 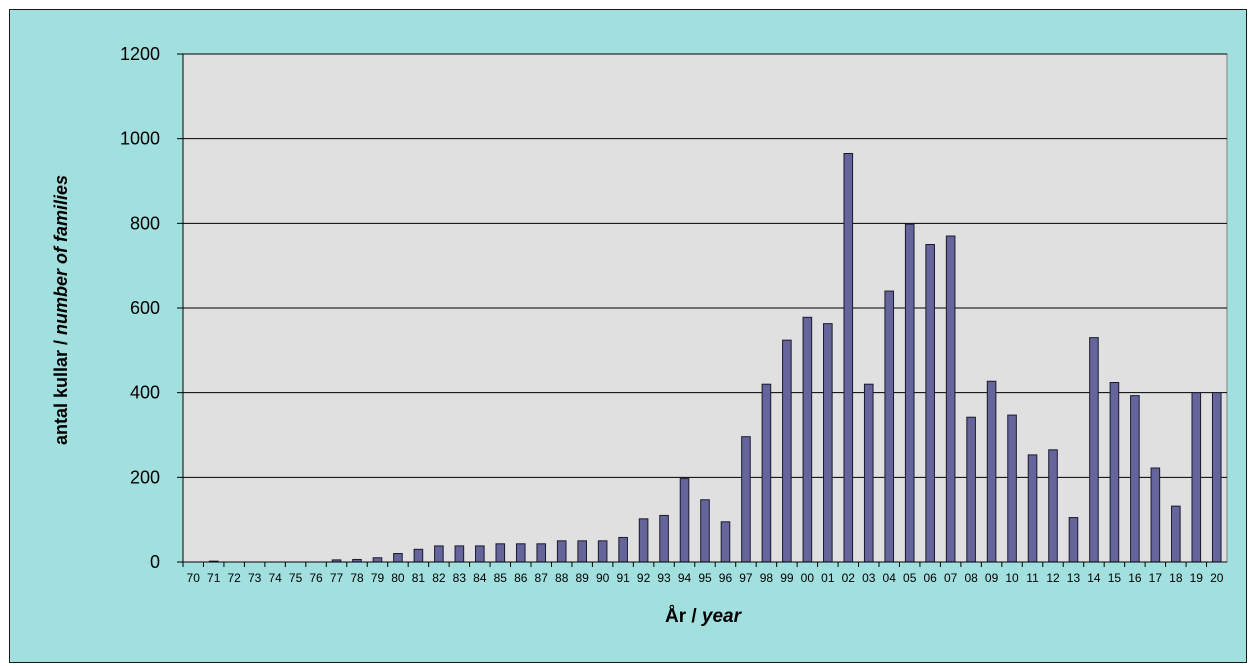 I want to click on x-tick-label: 87, so click(x=542, y=578).